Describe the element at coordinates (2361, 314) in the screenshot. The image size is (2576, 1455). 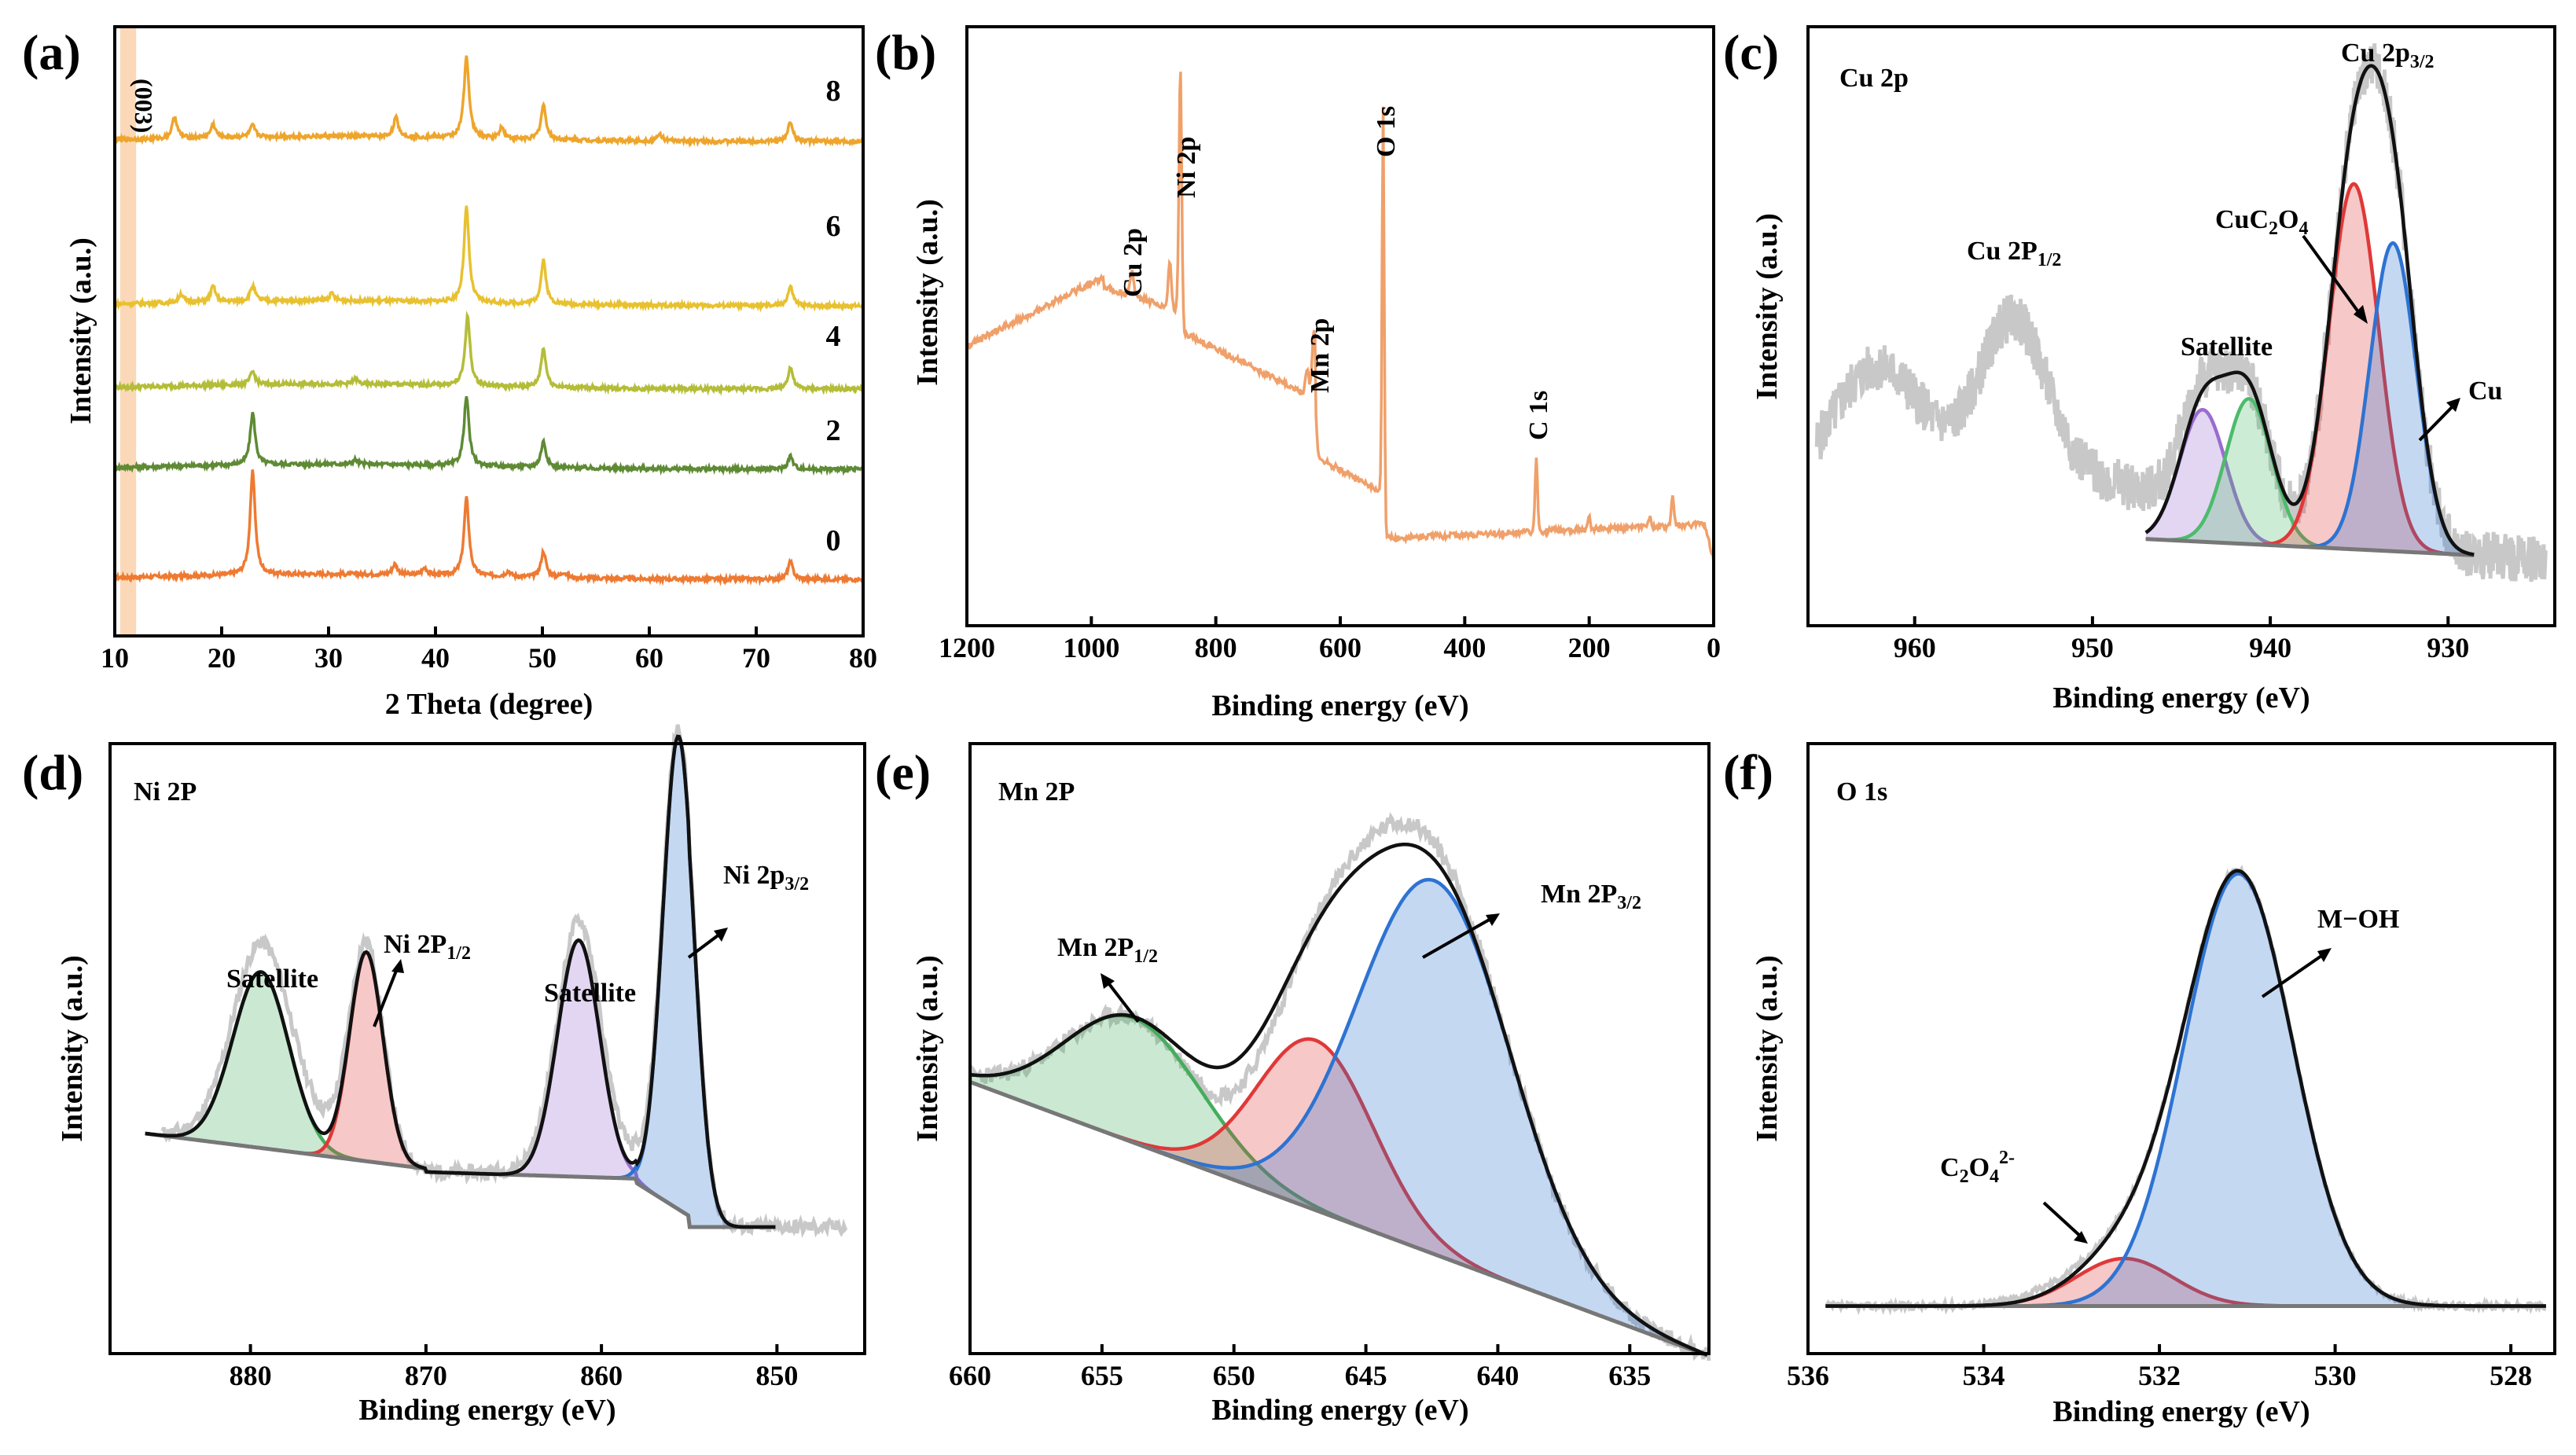
I see `panel-c-arrowhead-cuc2o4` at that location.